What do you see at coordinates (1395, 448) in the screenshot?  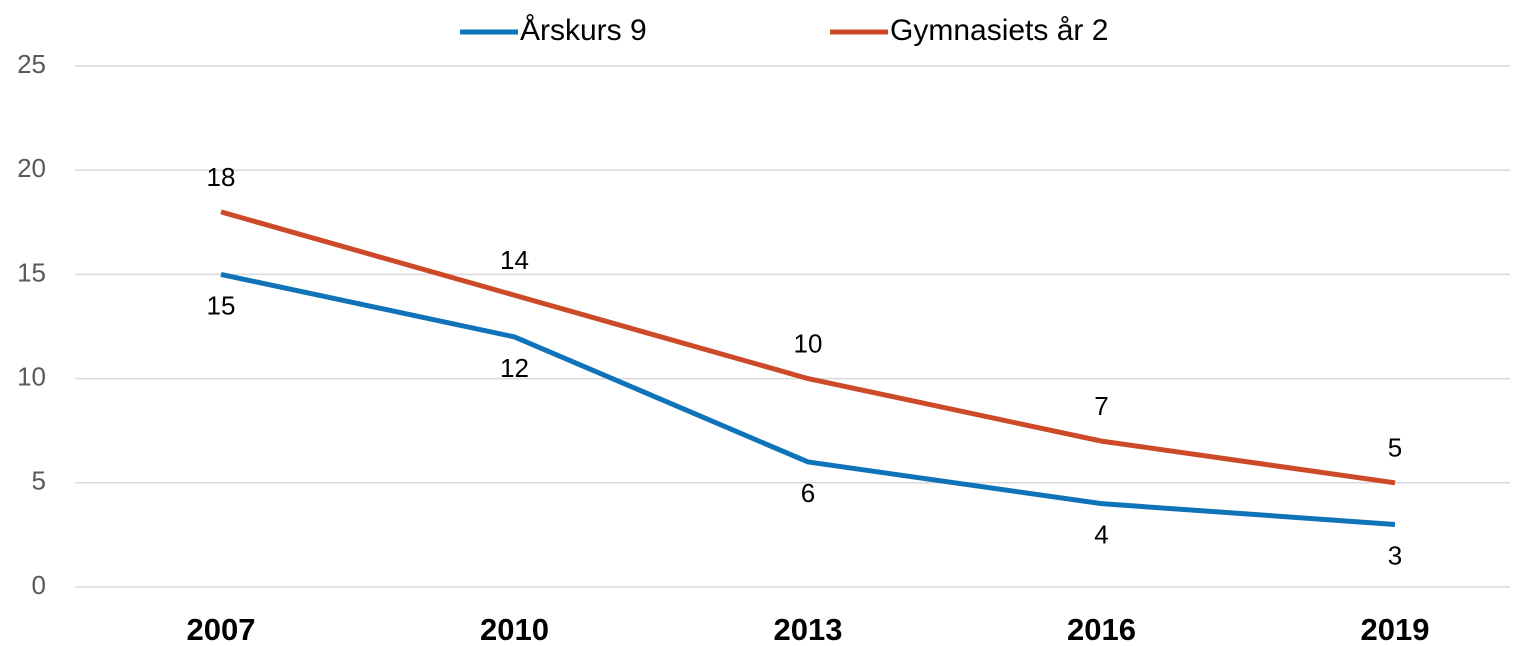 I see `data-label: 5` at bounding box center [1395, 448].